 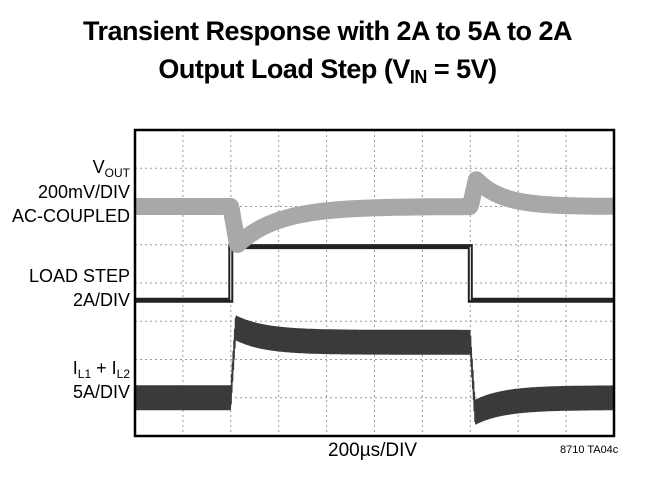 What do you see at coordinates (418, 77) in the screenshot?
I see `title-subscript: IN` at bounding box center [418, 77].